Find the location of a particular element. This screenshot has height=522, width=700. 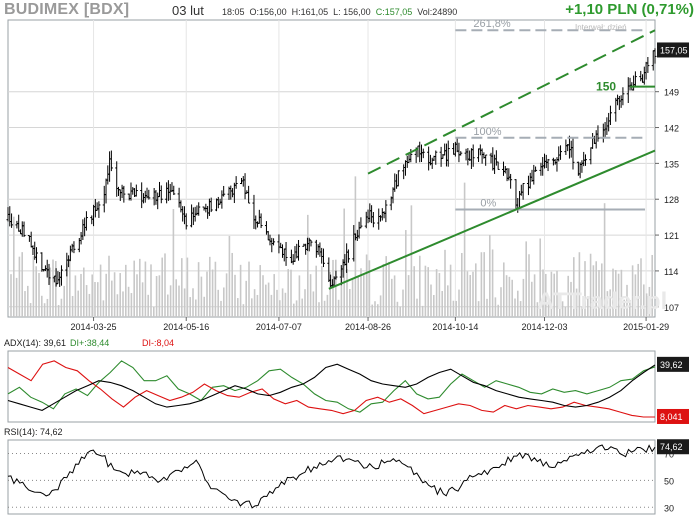

adx-series-label: DI-:8,04 is located at coordinates (158, 343).